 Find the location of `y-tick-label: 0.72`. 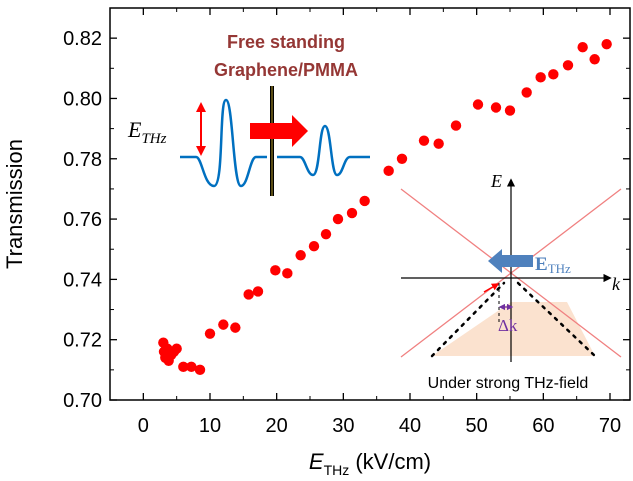

y-tick-label: 0.72 is located at coordinates (82, 341).